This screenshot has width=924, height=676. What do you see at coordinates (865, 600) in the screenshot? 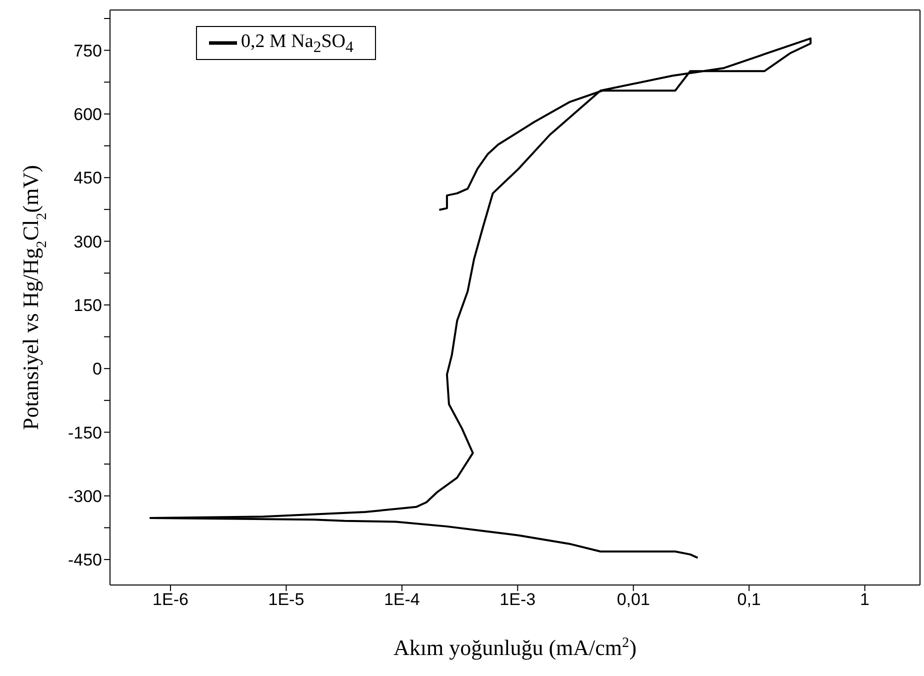
I see `x-tick-label: 1` at bounding box center [865, 600].